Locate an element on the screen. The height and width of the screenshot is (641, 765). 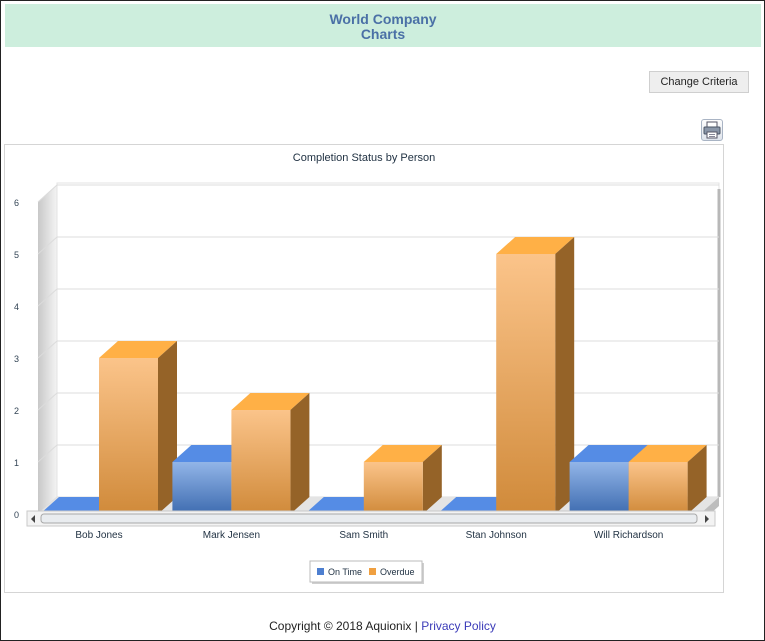
chart-legend: On Time Overdue is located at coordinates (366, 572).